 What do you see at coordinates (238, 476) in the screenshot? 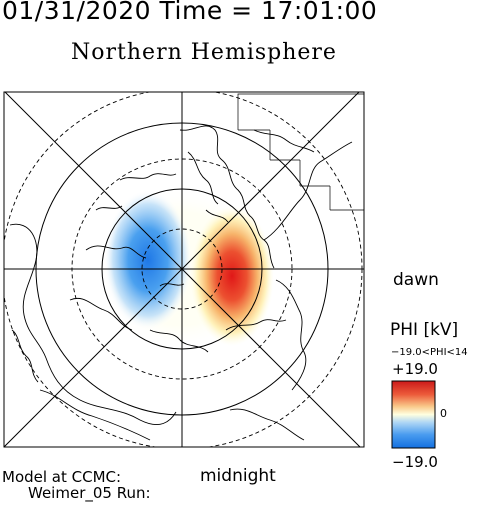
I see `midnight-label: midnight` at bounding box center [238, 476].